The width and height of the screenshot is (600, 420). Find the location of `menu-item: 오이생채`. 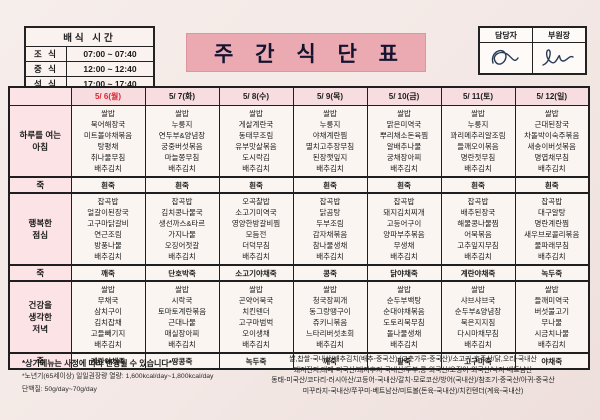

menu-item: 오이생채 is located at coordinates (256, 333).